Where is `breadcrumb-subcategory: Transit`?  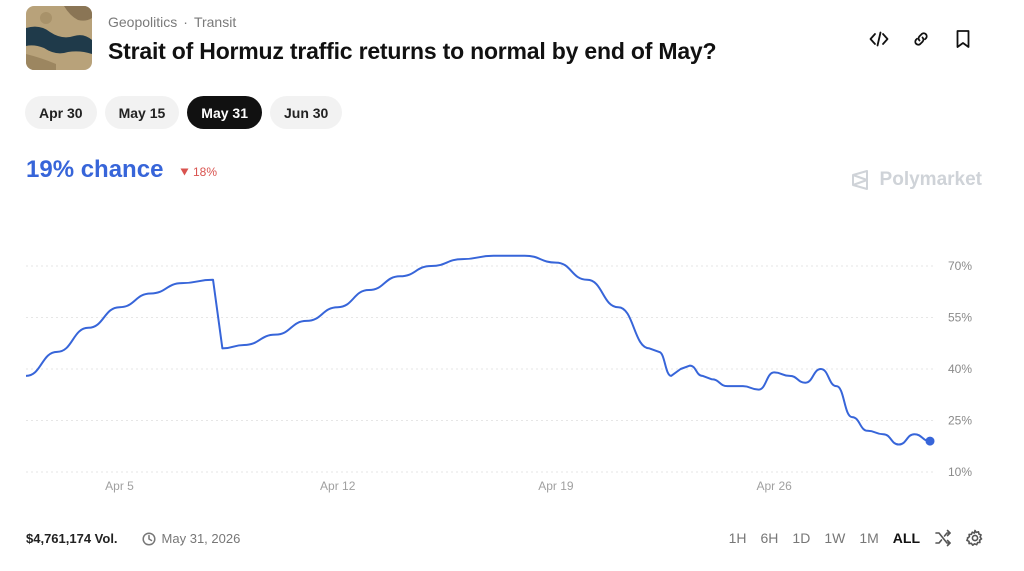
breadcrumb-subcategory: Transit is located at coordinates (215, 22).